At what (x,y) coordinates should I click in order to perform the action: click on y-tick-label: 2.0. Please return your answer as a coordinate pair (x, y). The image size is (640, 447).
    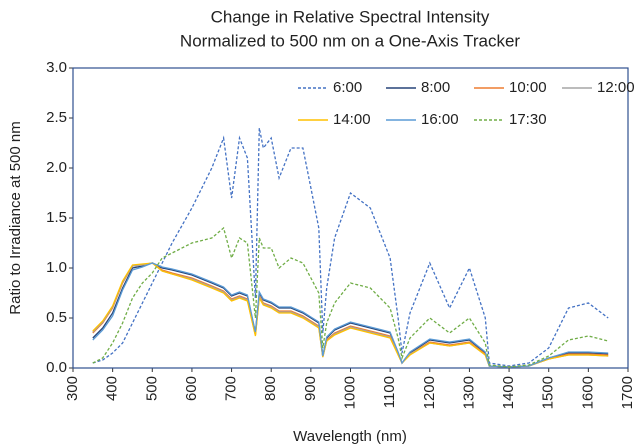
    Looking at the image, I should click on (56, 167).